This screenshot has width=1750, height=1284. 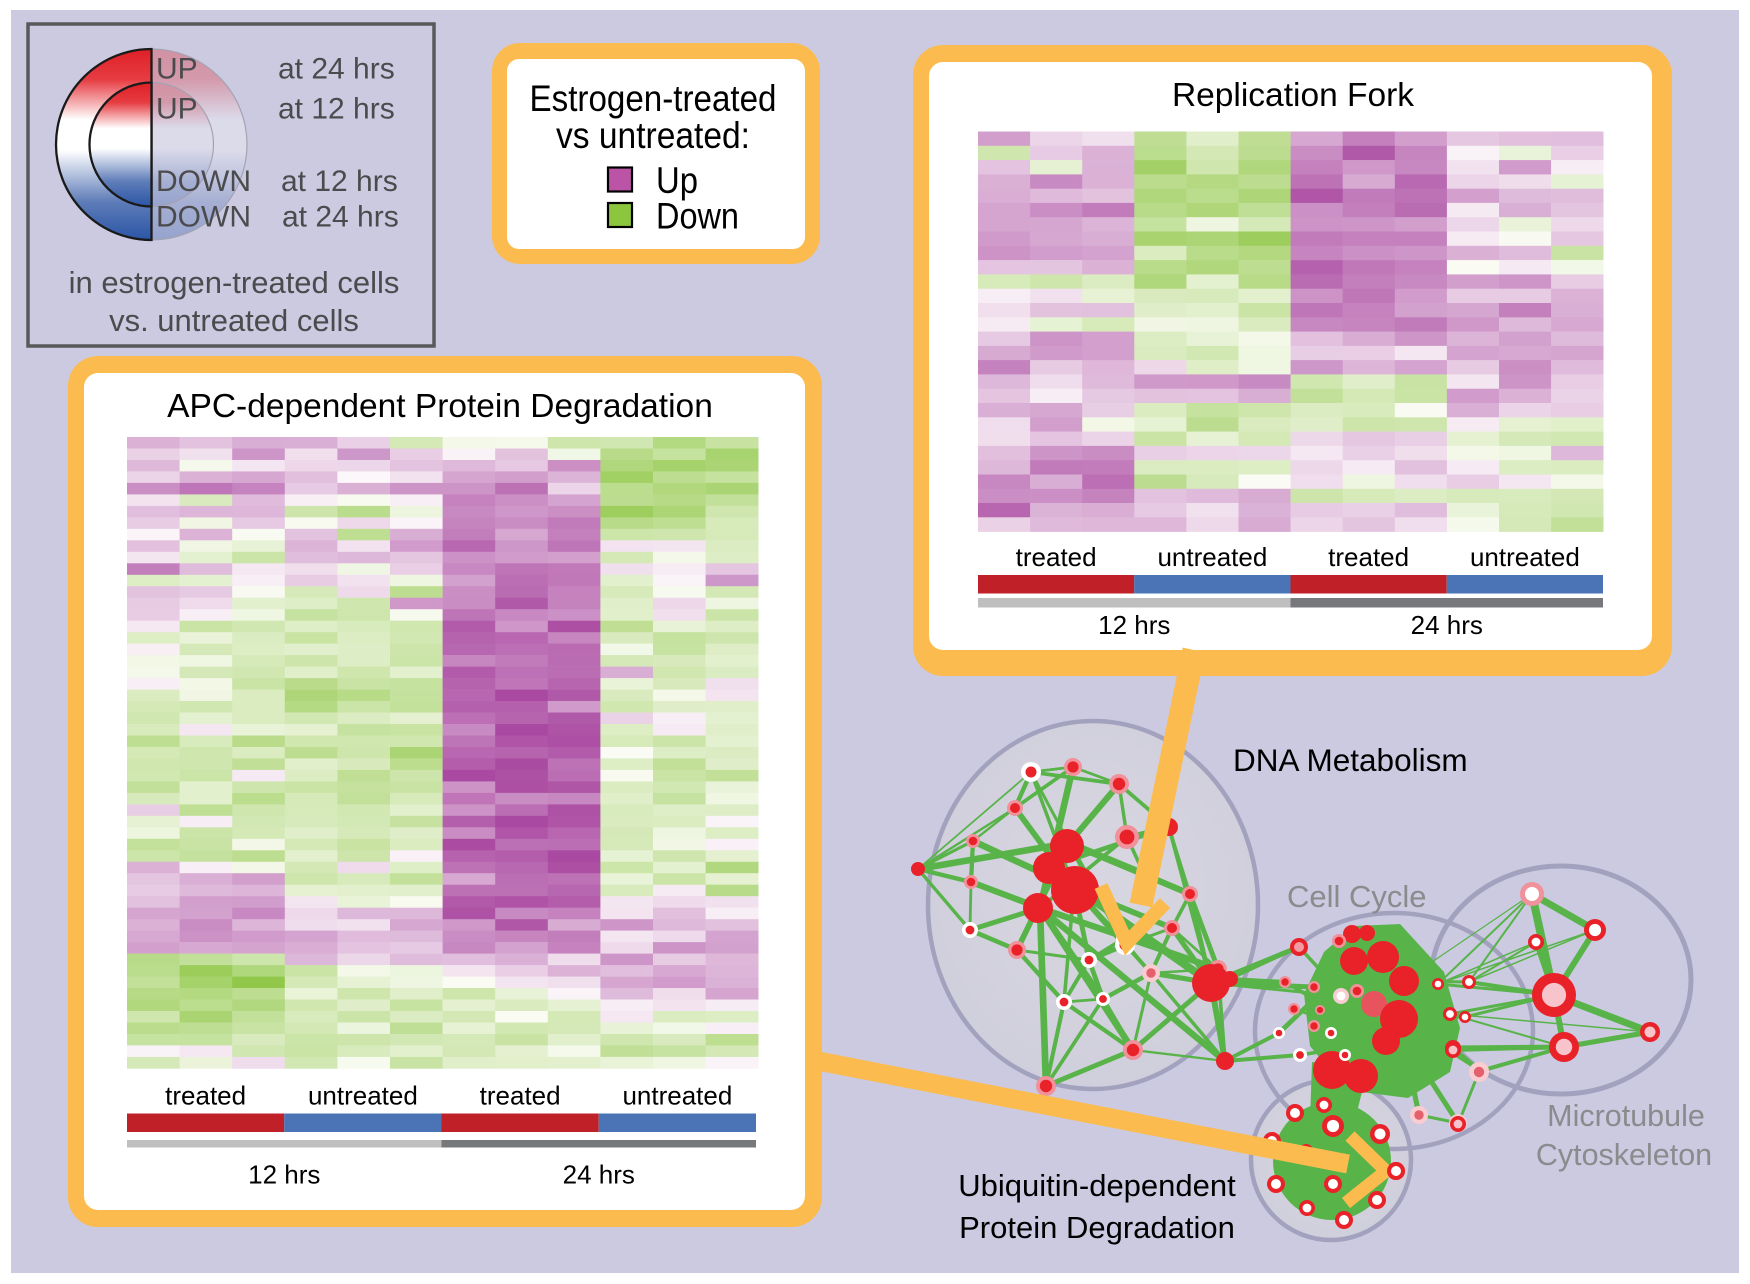 What do you see at coordinates (234, 320) in the screenshot?
I see `svg-text: vs. untreated cells` at bounding box center [234, 320].